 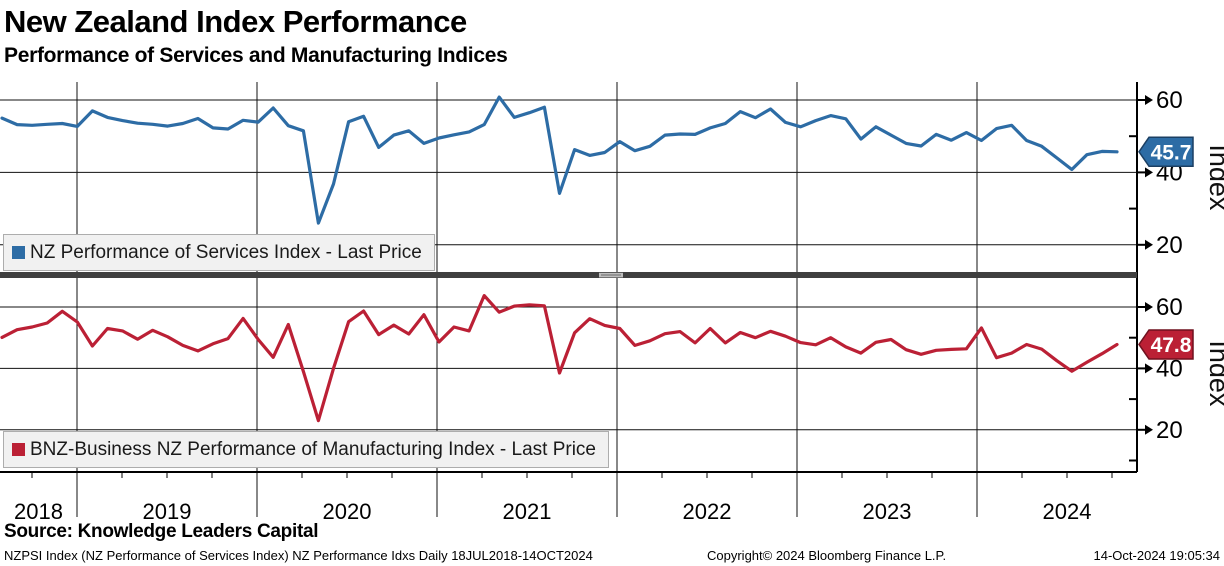 I want to click on manufacturing-axis-title: Index, so click(x=1214, y=373).